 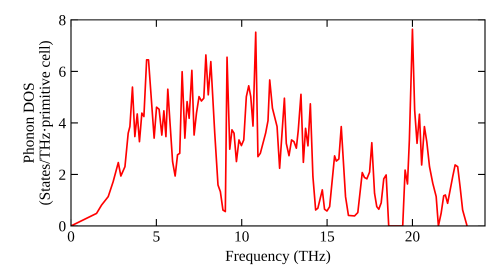 What do you see at coordinates (62, 123) in the screenshot?
I see `y-tick-label: 4` at bounding box center [62, 123].